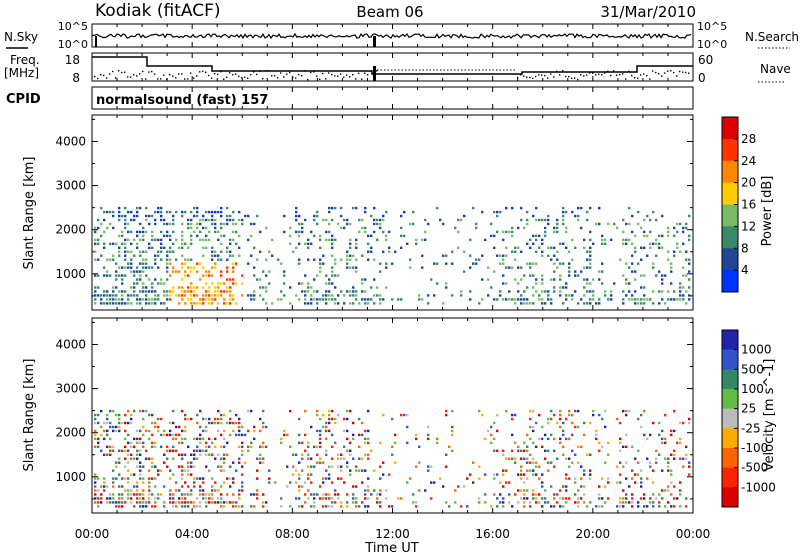 Image resolution: width=800 pixels, height=554 pixels. What do you see at coordinates (374, 73) in the screenshot?
I see `freq-gap-marker` at bounding box center [374, 73].